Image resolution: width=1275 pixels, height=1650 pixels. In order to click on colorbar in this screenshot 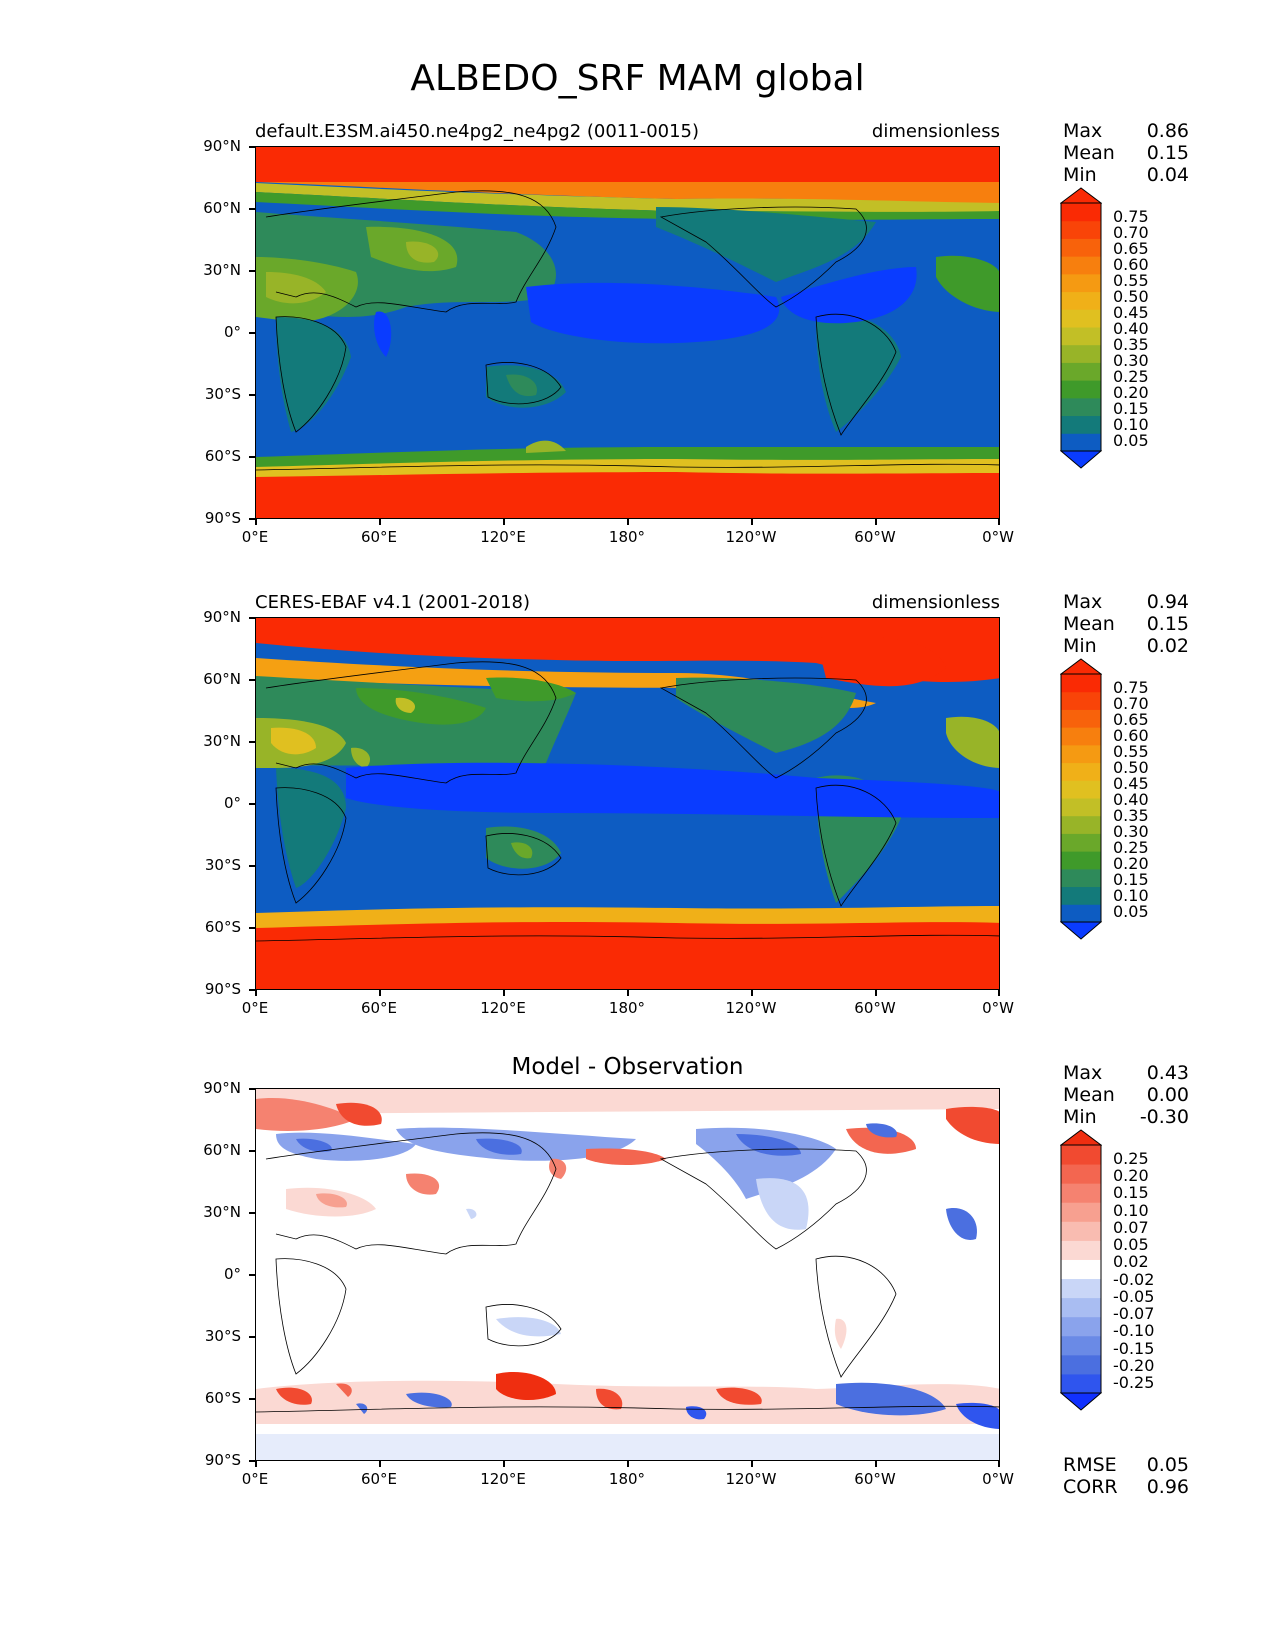, I will do `click(1081, 330)`.